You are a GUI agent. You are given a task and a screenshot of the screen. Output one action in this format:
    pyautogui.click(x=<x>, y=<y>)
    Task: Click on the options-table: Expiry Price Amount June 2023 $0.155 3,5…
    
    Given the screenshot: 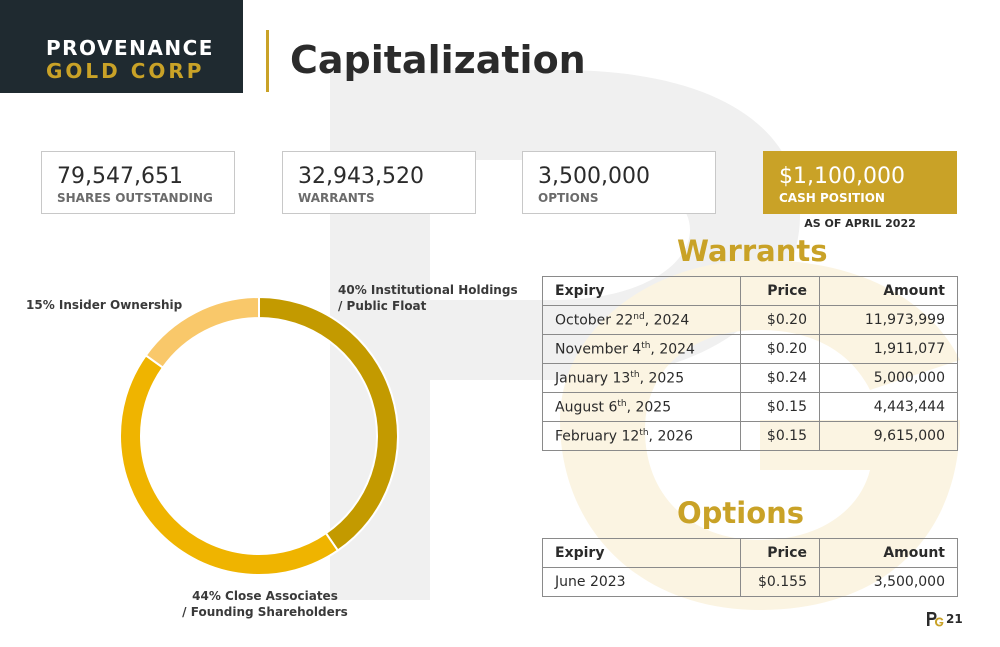 What is the action you would take?
    pyautogui.click(x=750, y=567)
    